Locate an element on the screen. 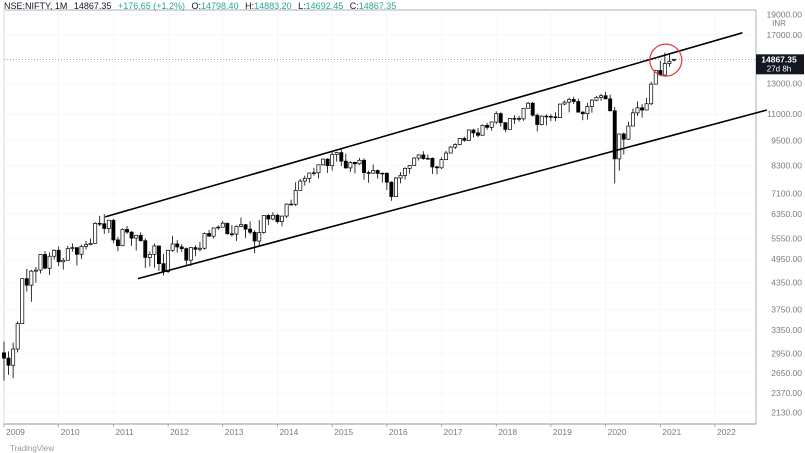 The height and width of the screenshot is (453, 805). current-price-value: 14867.35 is located at coordinates (779, 59).